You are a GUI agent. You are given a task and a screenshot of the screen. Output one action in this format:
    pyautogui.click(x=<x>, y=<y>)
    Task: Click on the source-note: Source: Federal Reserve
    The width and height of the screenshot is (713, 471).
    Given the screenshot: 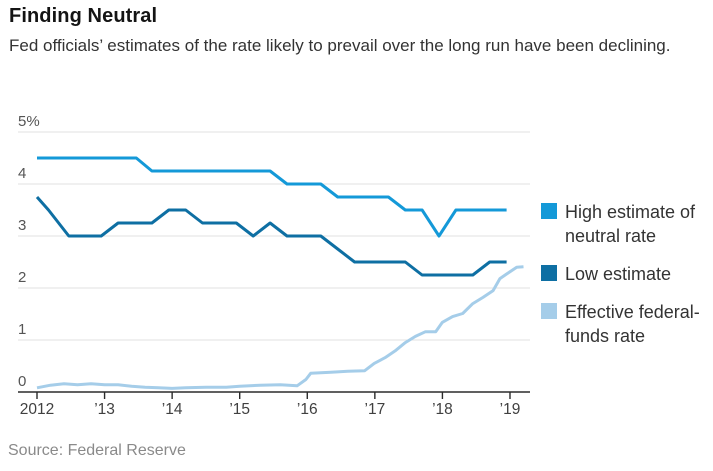 What is the action you would take?
    pyautogui.click(x=97, y=450)
    